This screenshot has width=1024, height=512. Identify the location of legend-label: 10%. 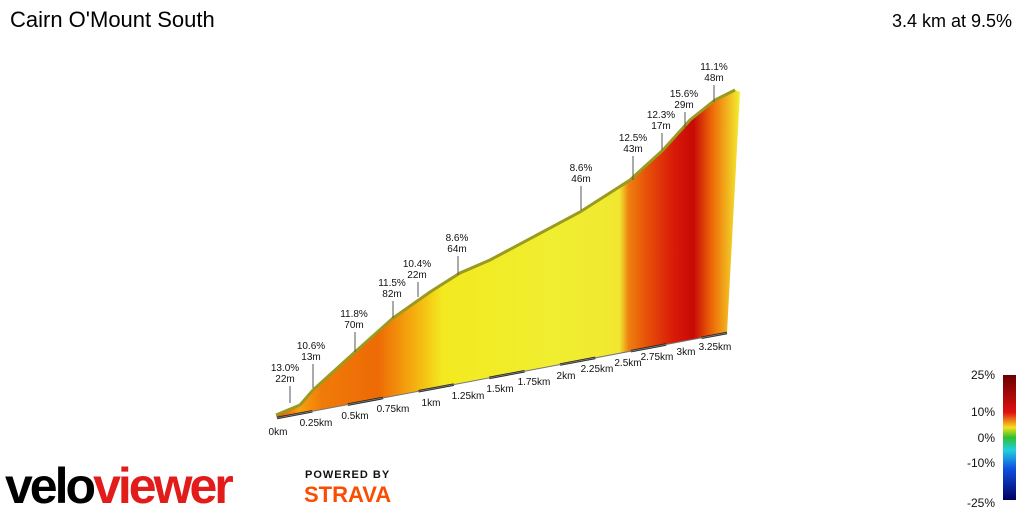
(983, 412).